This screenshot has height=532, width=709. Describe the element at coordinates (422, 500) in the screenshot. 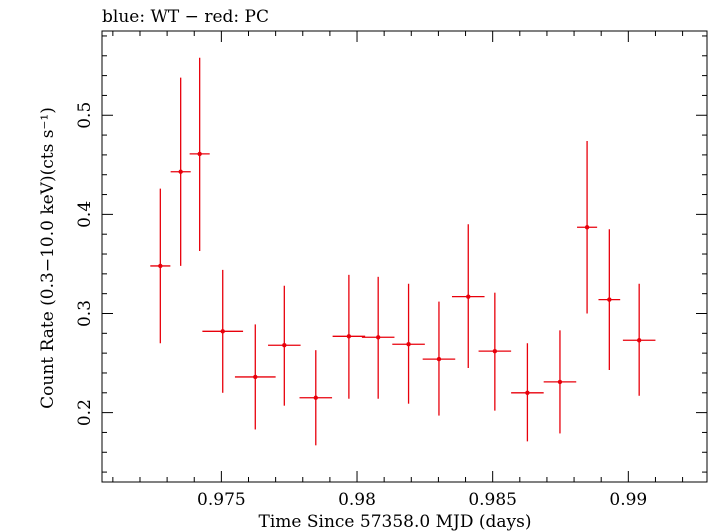

I see `x-axis-tick-labels: 0.975 0.98 0.985 0.99` at that location.